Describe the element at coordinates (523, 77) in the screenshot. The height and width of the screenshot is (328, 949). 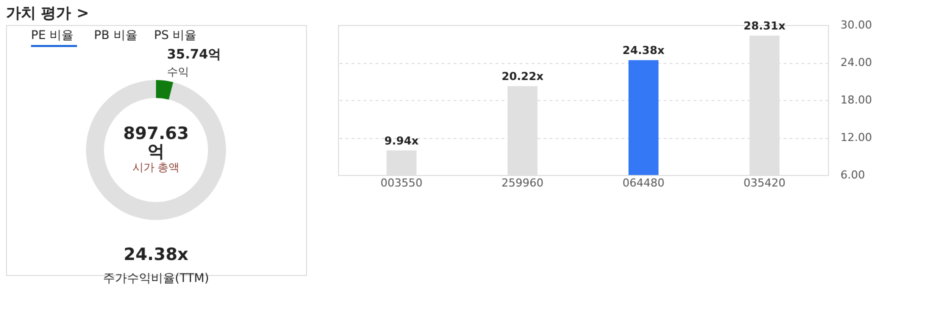
I see `data-label: 20.22x` at that location.